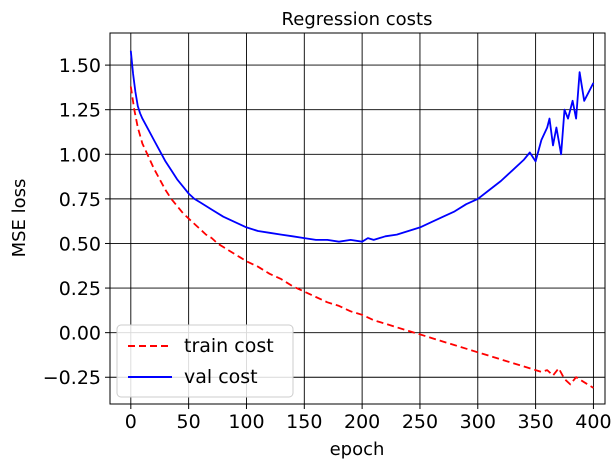 The image size is (615, 473). I want to click on y-axis-label: MSE loss, so click(19, 218).